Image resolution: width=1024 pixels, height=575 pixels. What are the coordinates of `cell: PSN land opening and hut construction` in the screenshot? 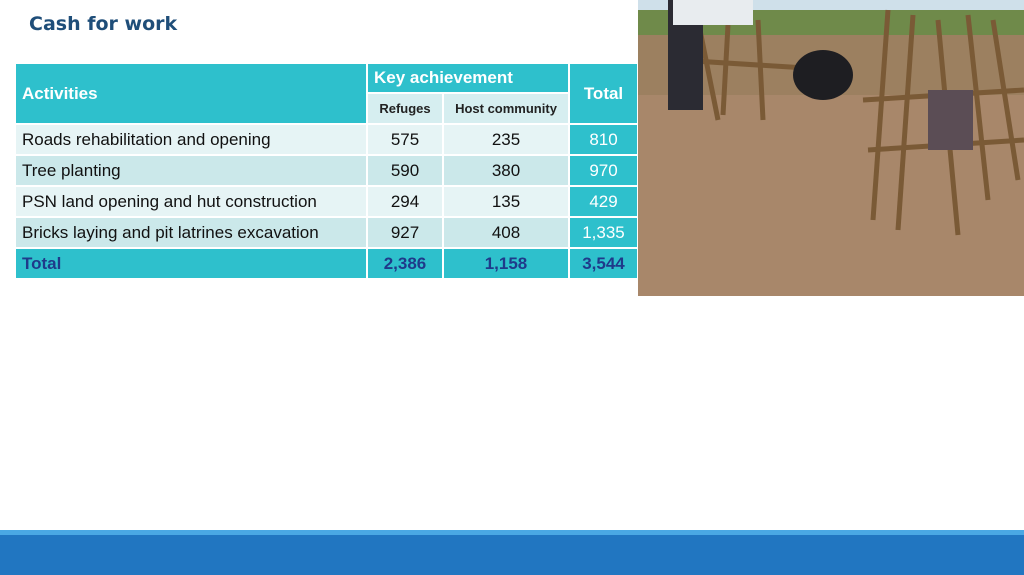 It's located at (191, 201).